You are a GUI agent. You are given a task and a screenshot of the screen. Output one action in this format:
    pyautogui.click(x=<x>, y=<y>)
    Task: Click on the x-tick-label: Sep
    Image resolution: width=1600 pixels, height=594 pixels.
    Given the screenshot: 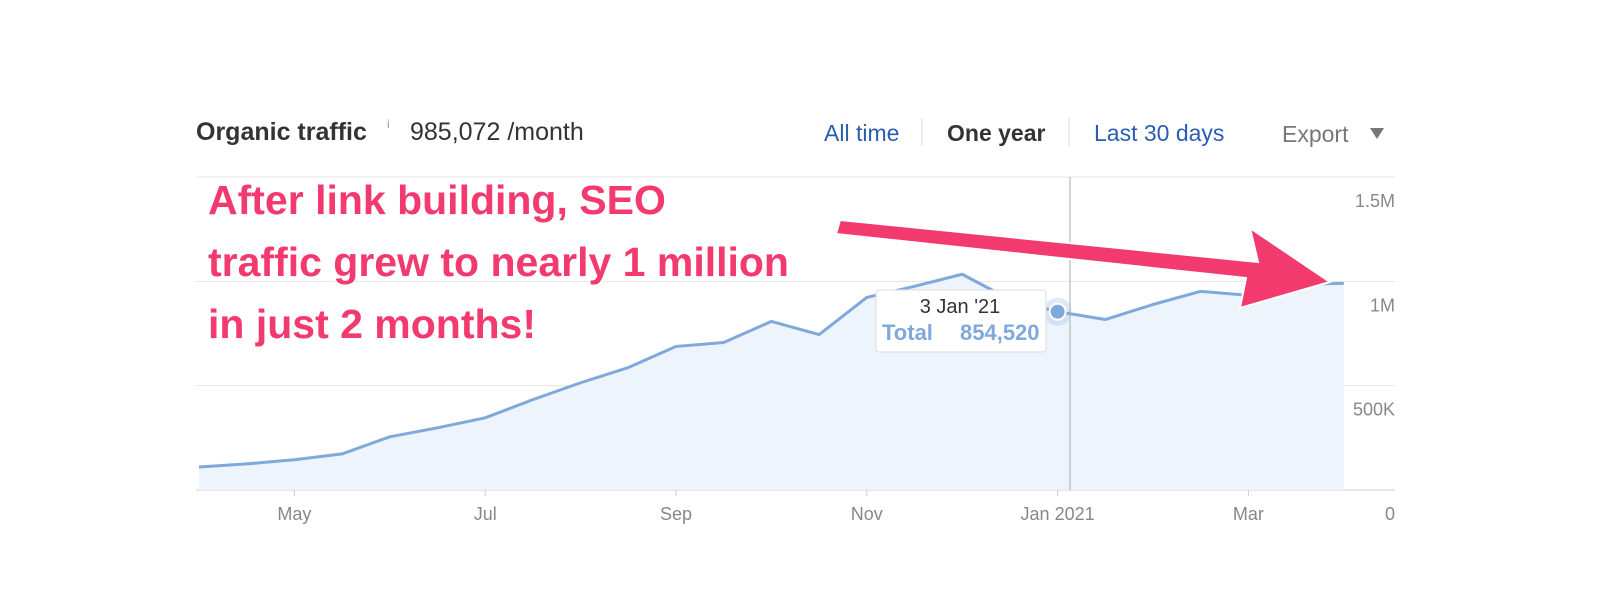 What is the action you would take?
    pyautogui.click(x=676, y=514)
    